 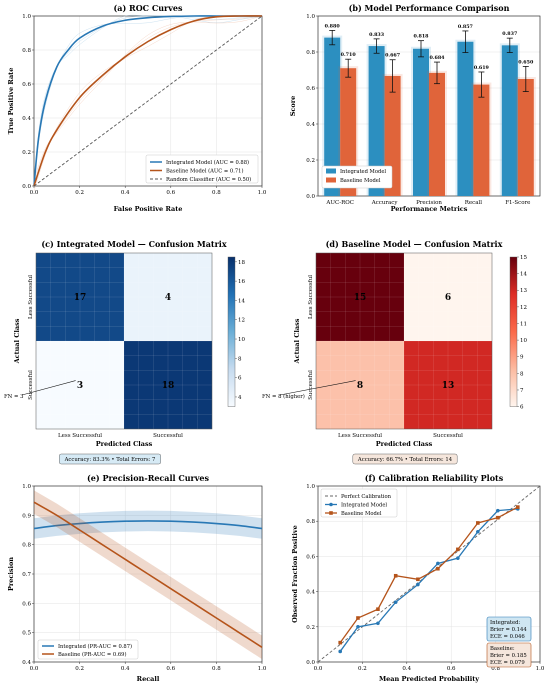 I want to click on cm-int-colorbar-label: 4, so click(x=240, y=398).